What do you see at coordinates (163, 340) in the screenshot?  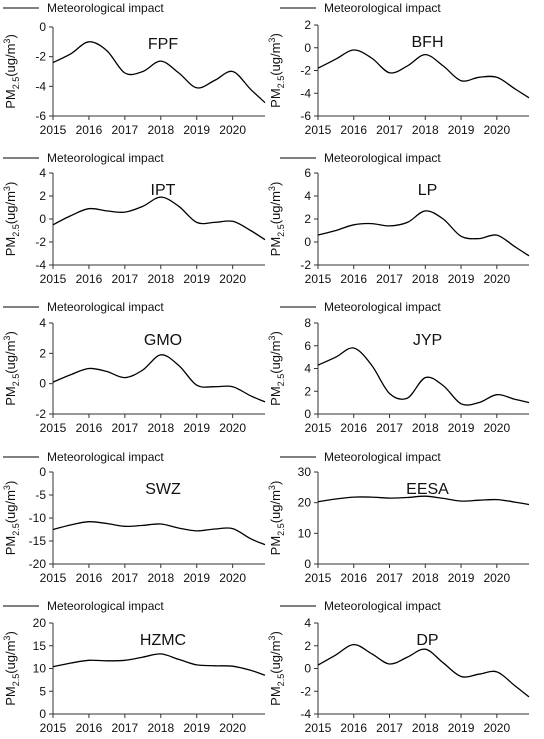 I see `chart-title: GMO` at bounding box center [163, 340].